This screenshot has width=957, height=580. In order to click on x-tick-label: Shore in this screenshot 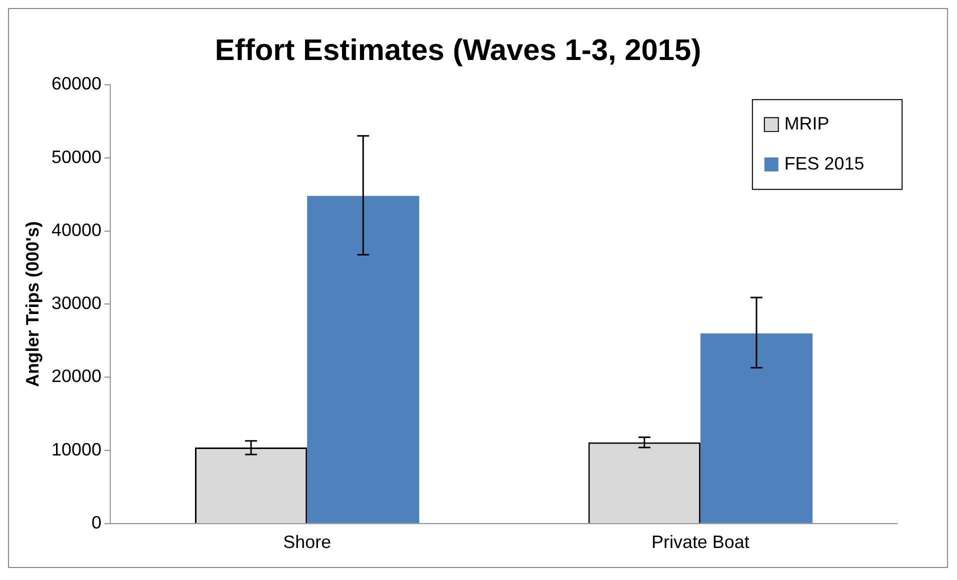, I will do `click(307, 542)`.